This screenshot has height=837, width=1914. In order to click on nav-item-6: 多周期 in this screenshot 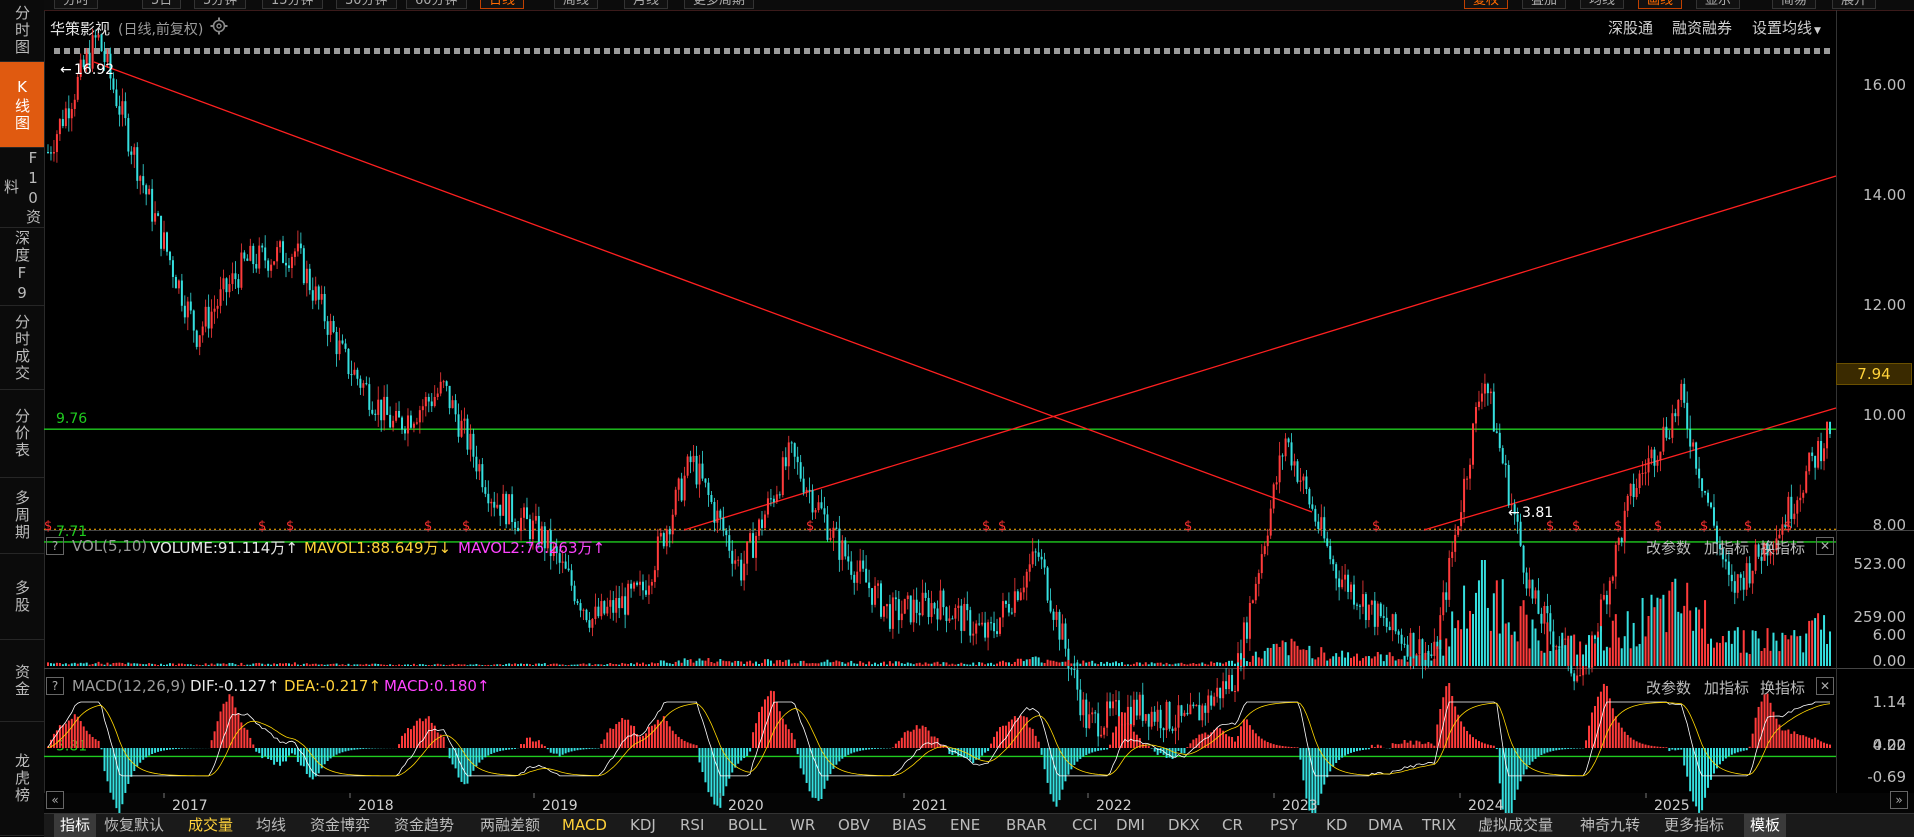, I will do `click(22, 516)`.